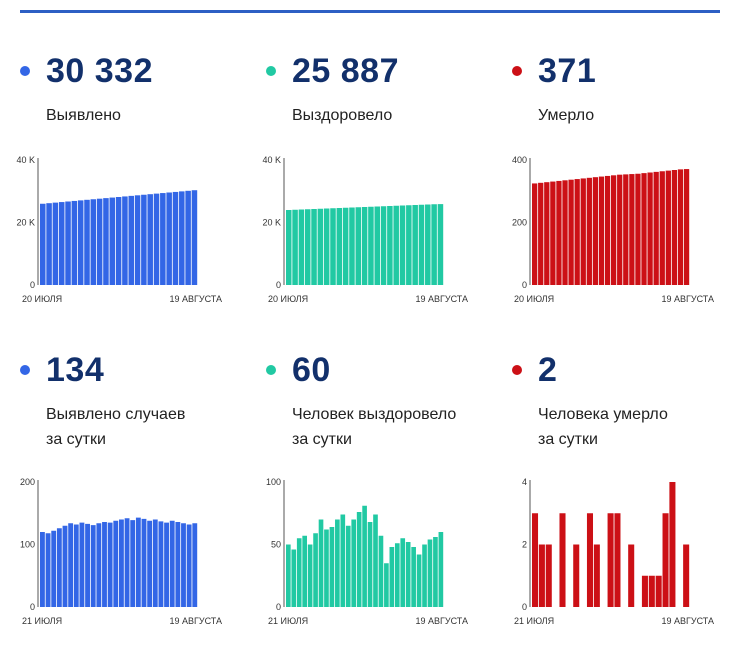 This screenshot has height=649, width=739. I want to click on chart-recovered-total: 0 20 K 40 K 20 ИЮЛЯ 19 АВГУСТА, so click(365, 229).